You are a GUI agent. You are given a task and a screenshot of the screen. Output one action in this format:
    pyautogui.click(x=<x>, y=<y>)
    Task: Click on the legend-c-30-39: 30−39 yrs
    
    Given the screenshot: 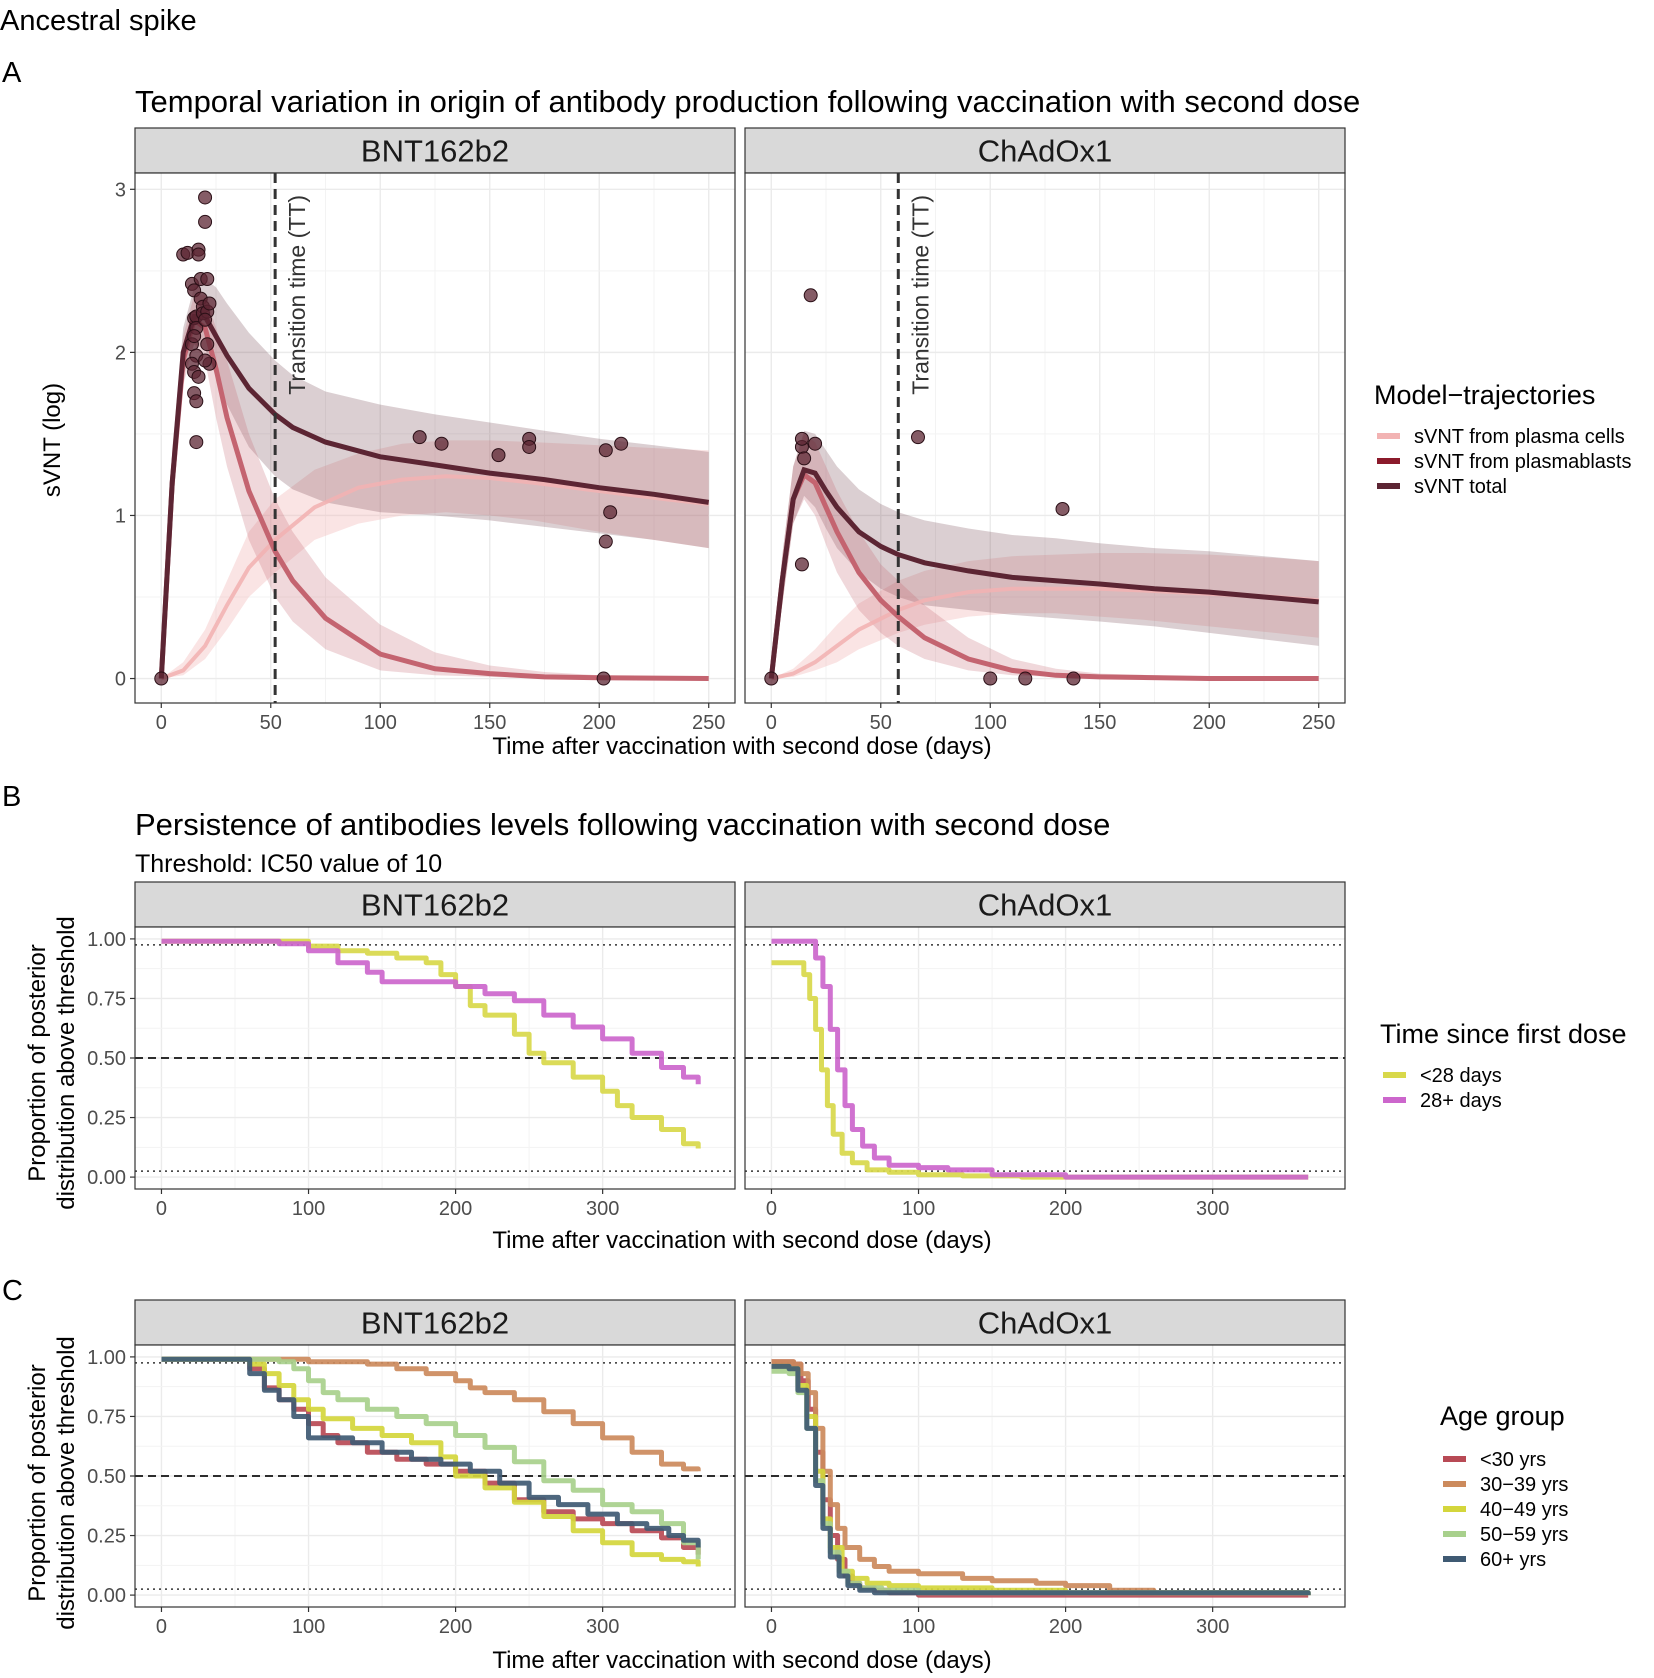 What is the action you would take?
    pyautogui.click(x=1524, y=1485)
    